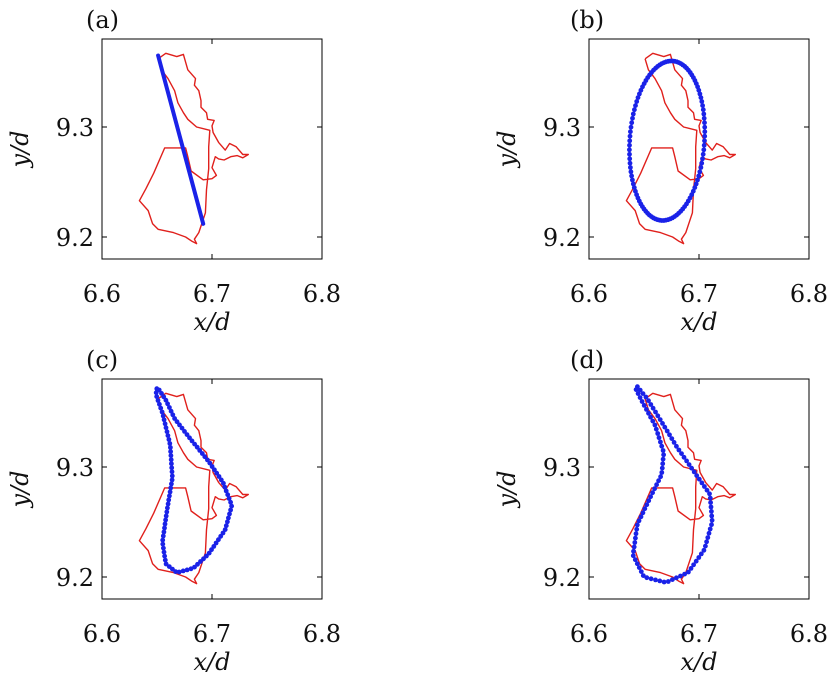 The width and height of the screenshot is (830, 677). What do you see at coordinates (680, 488) in the screenshot?
I see `reference-curve-d` at bounding box center [680, 488].